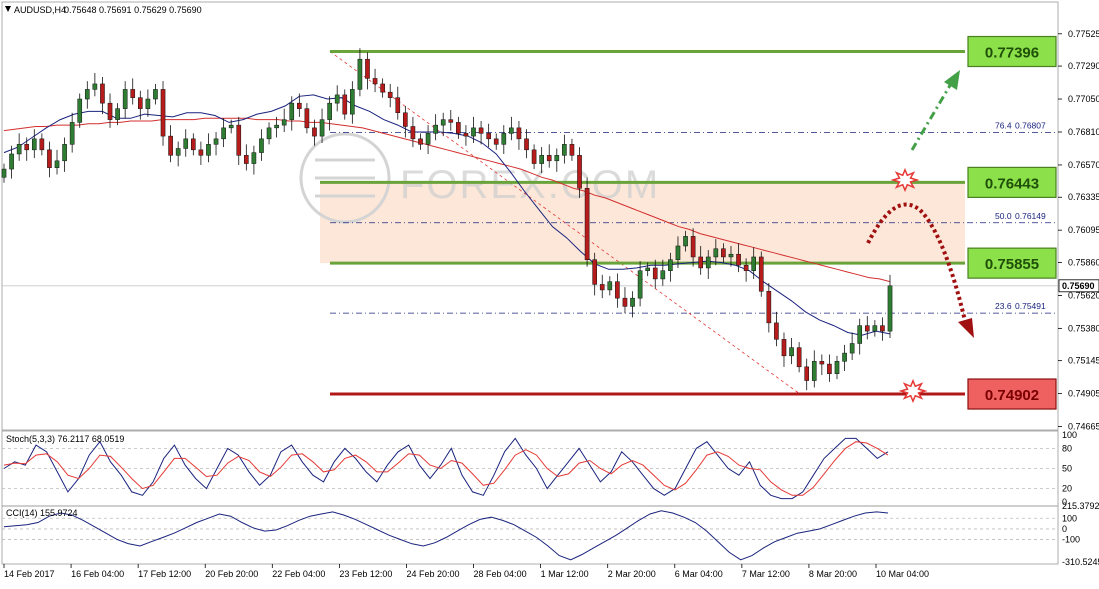 The image size is (1099, 589). I want to click on price-tick-label: 0.75145, so click(1083, 361).